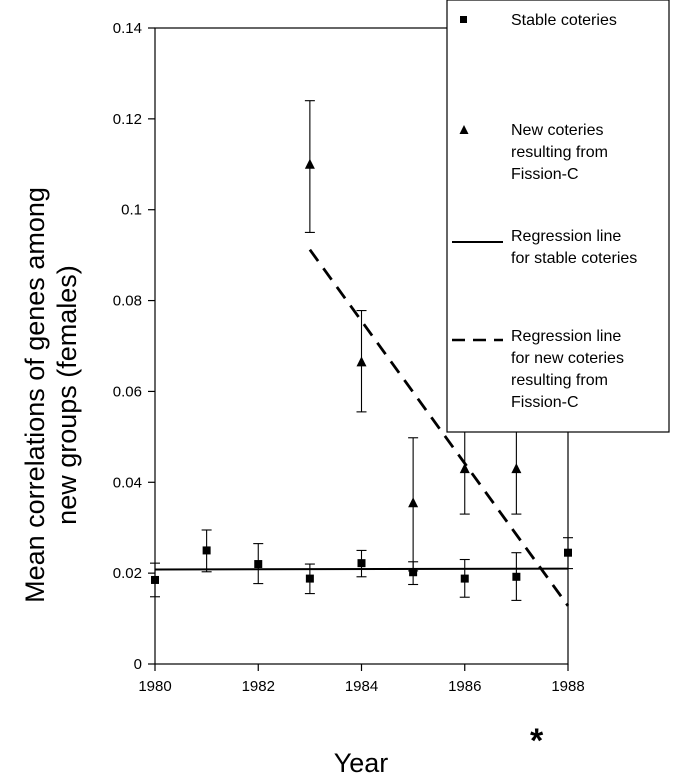 This screenshot has height=780, width=680. Describe the element at coordinates (258, 564) in the screenshot. I see `point-stable-1982` at that location.